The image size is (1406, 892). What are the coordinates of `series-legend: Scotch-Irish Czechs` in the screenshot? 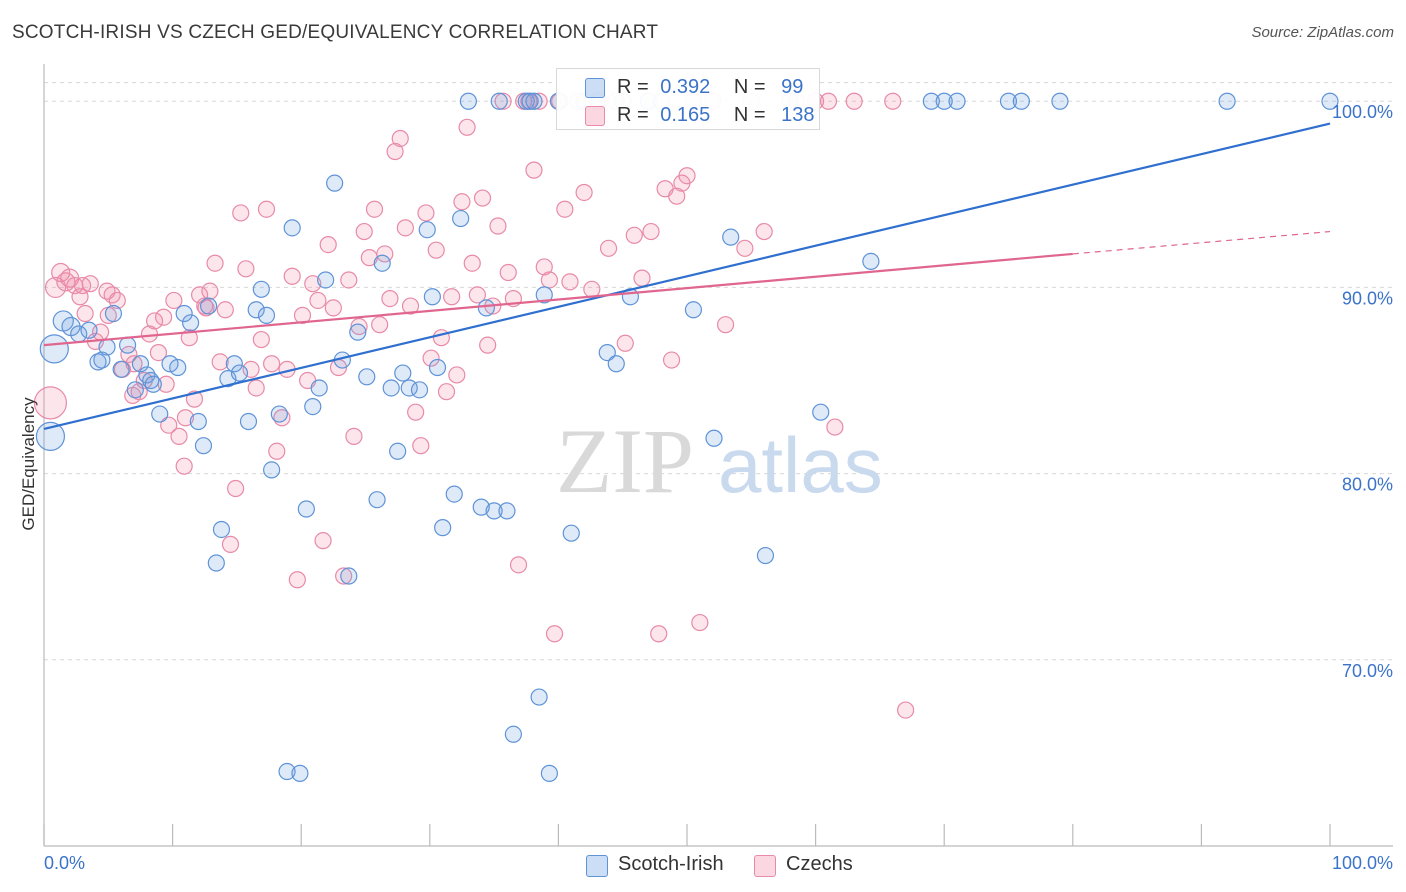 It's located at (703, 865).